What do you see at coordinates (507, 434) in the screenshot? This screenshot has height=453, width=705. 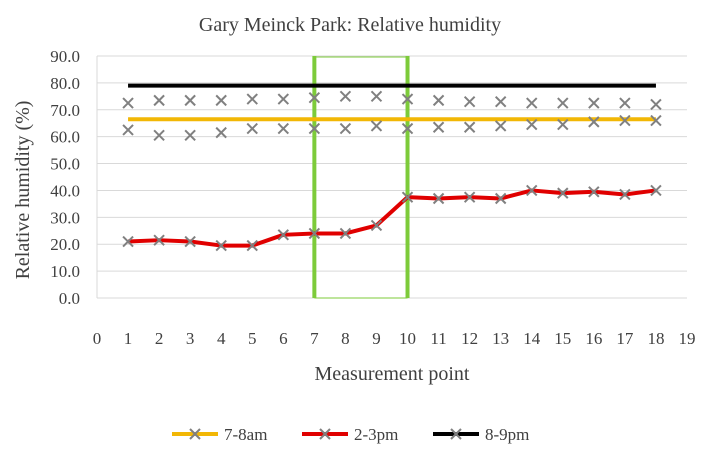 I see `legend-label: 8-9pm` at bounding box center [507, 434].